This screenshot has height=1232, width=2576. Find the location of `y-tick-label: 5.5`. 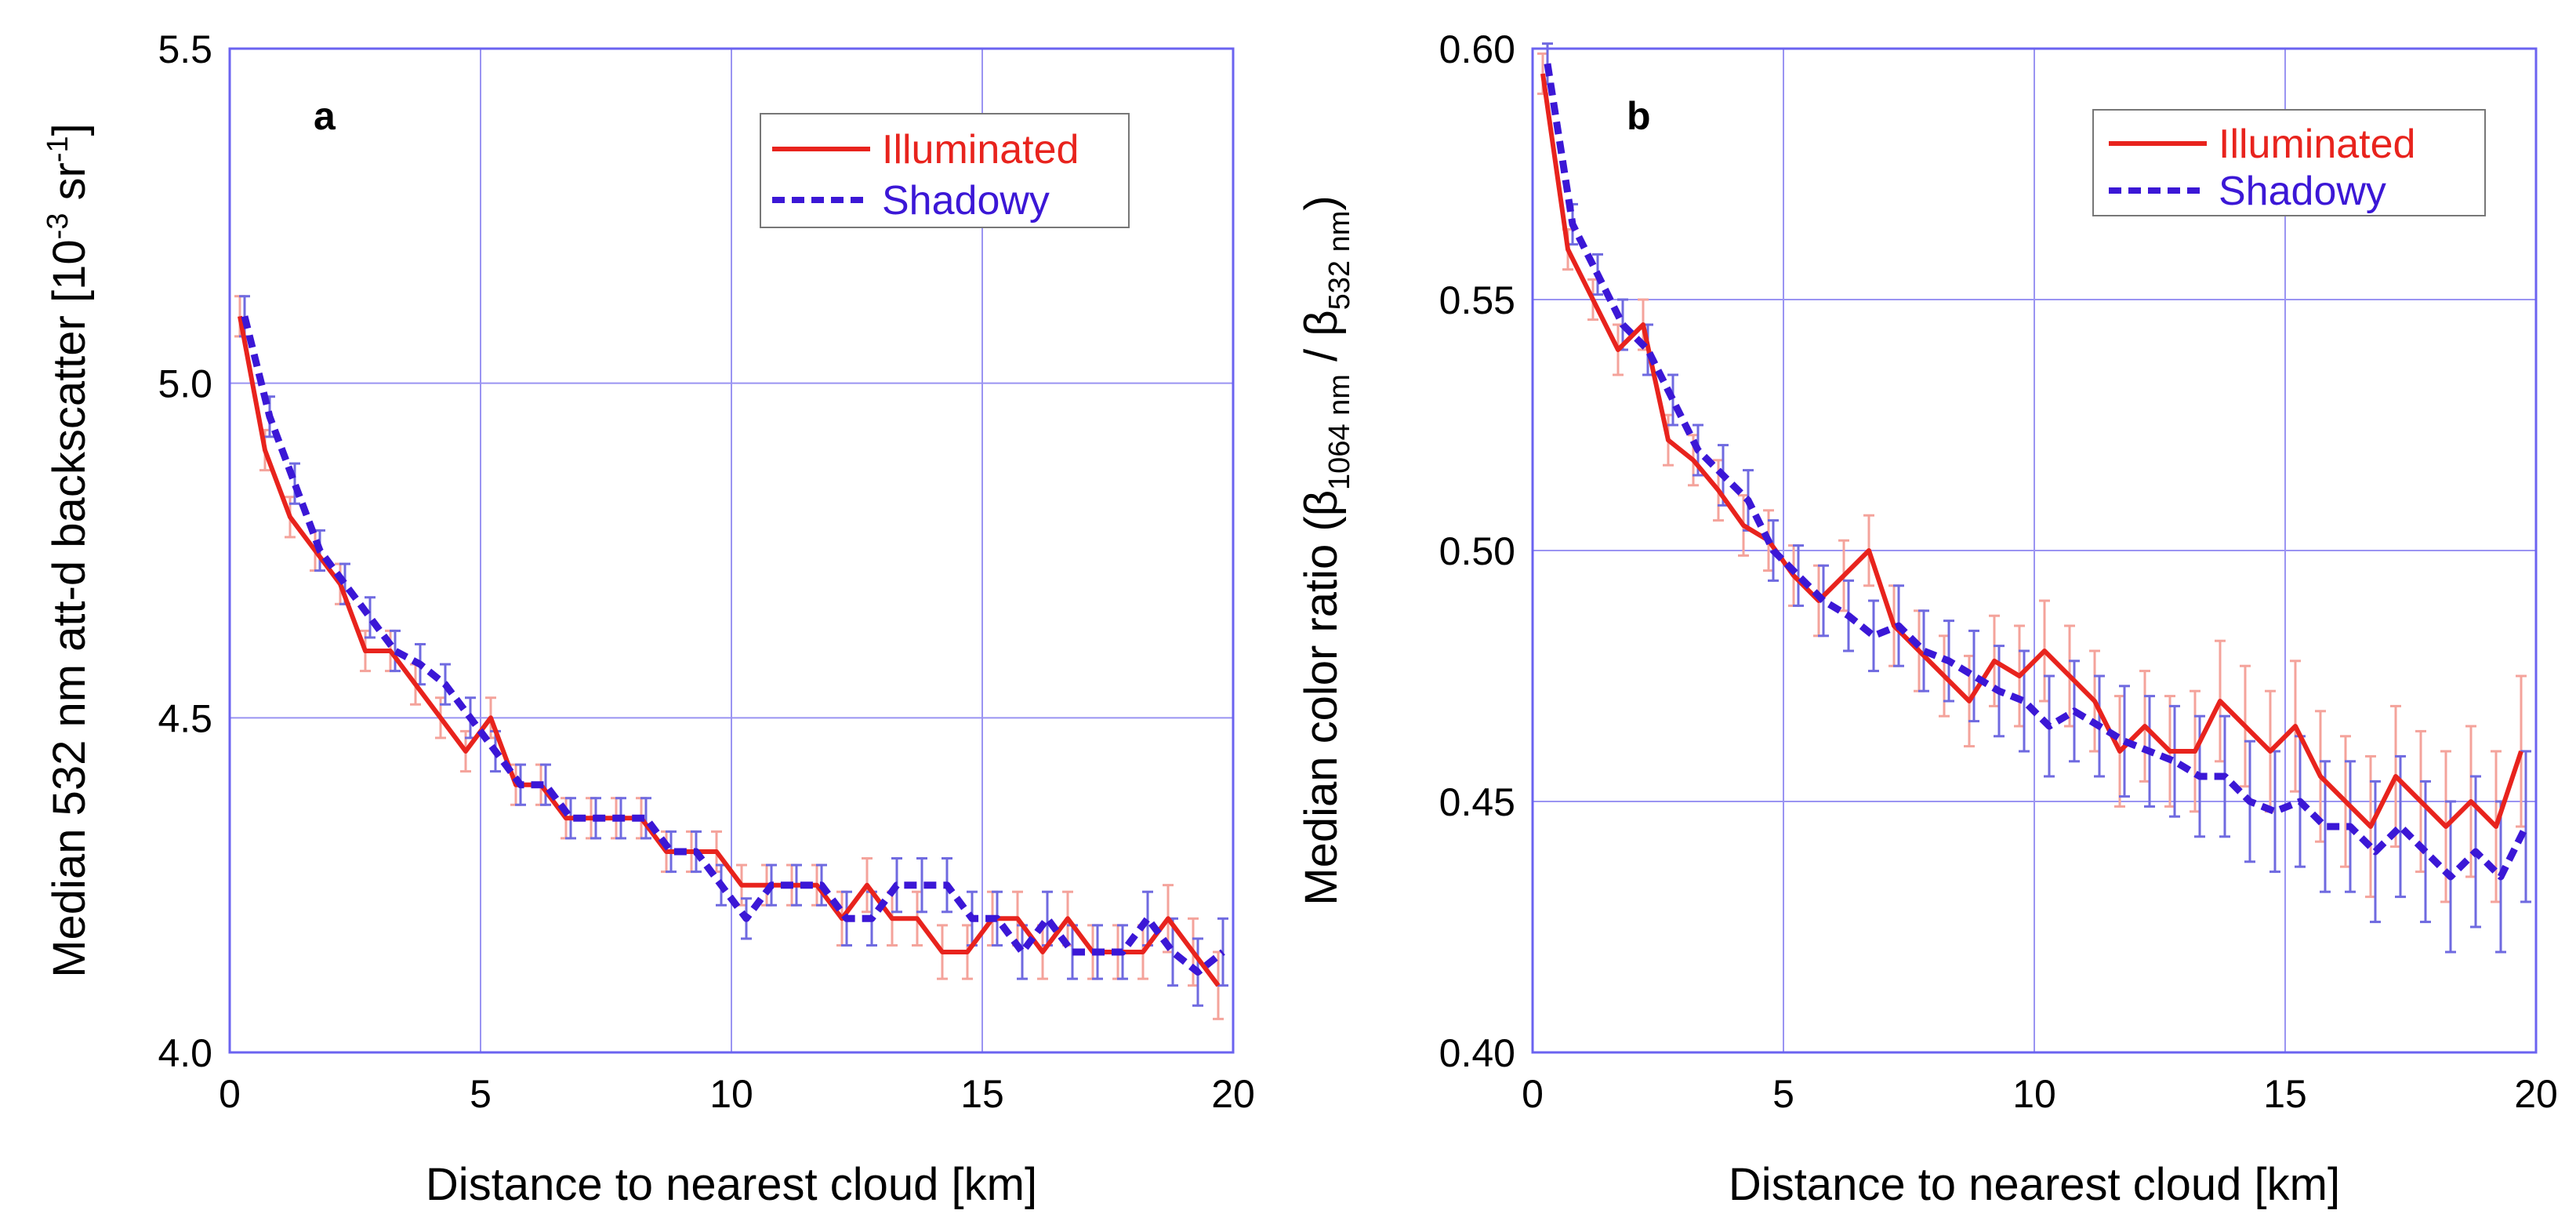

y-tick-label: 5.5 is located at coordinates (185, 49).